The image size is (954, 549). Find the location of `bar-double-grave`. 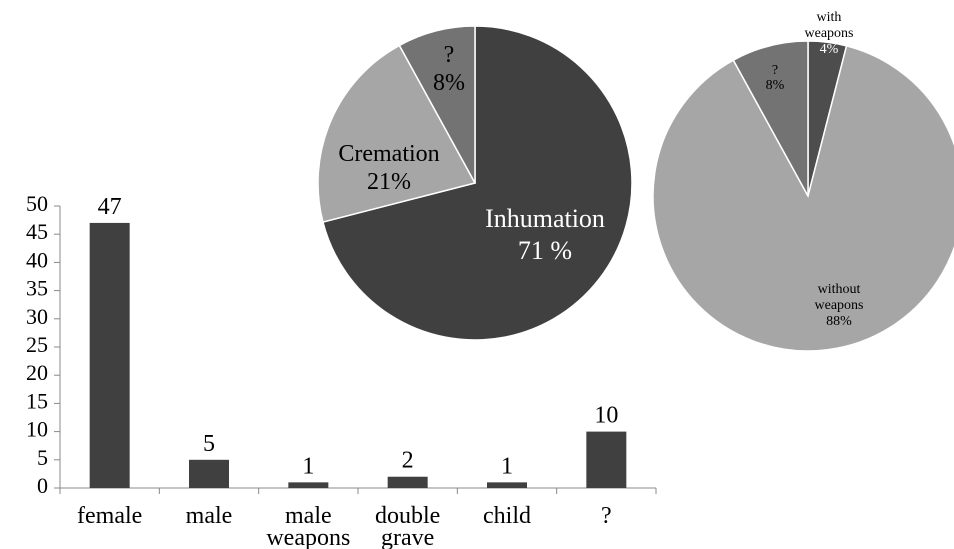

bar-double-grave is located at coordinates (407, 482).